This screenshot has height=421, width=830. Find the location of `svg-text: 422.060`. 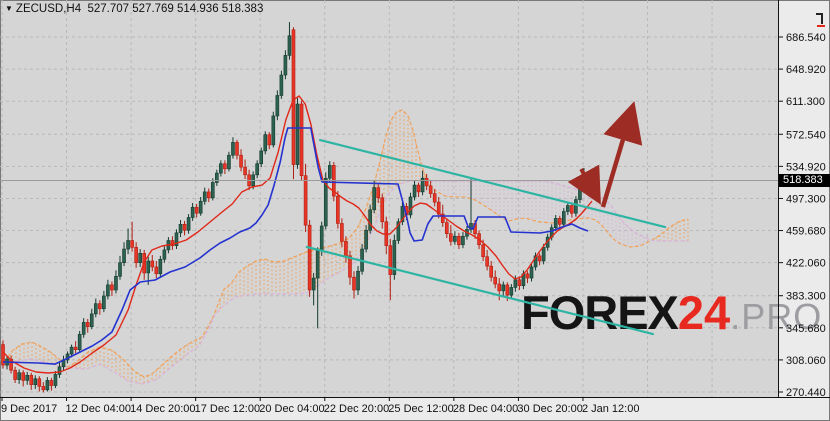

svg-text: 422.060 is located at coordinates (806, 264).